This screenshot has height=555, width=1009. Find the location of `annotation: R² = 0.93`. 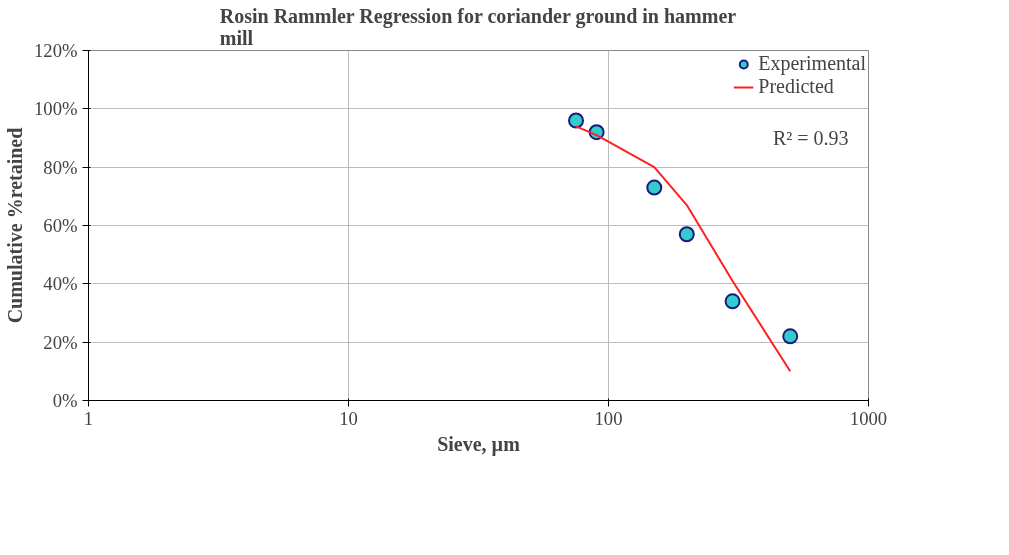

annotation: R² = 0.93 is located at coordinates (810, 137).